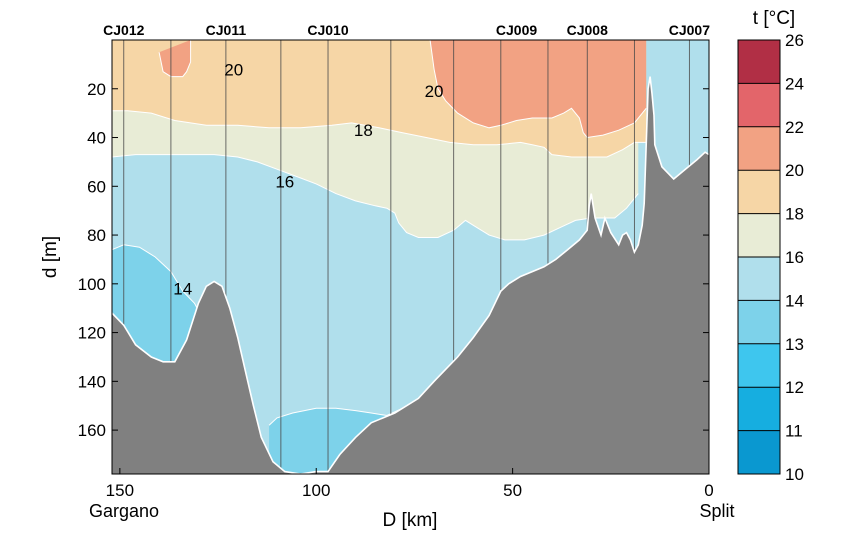  I want to click on colorbar-label: t [°C], so click(774, 18).